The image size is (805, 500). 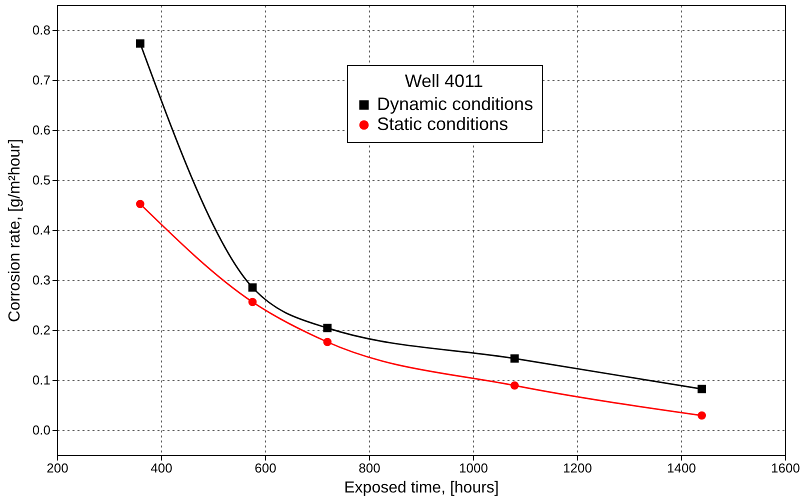 I want to click on y-tick-label: 0.6, so click(x=41, y=130).